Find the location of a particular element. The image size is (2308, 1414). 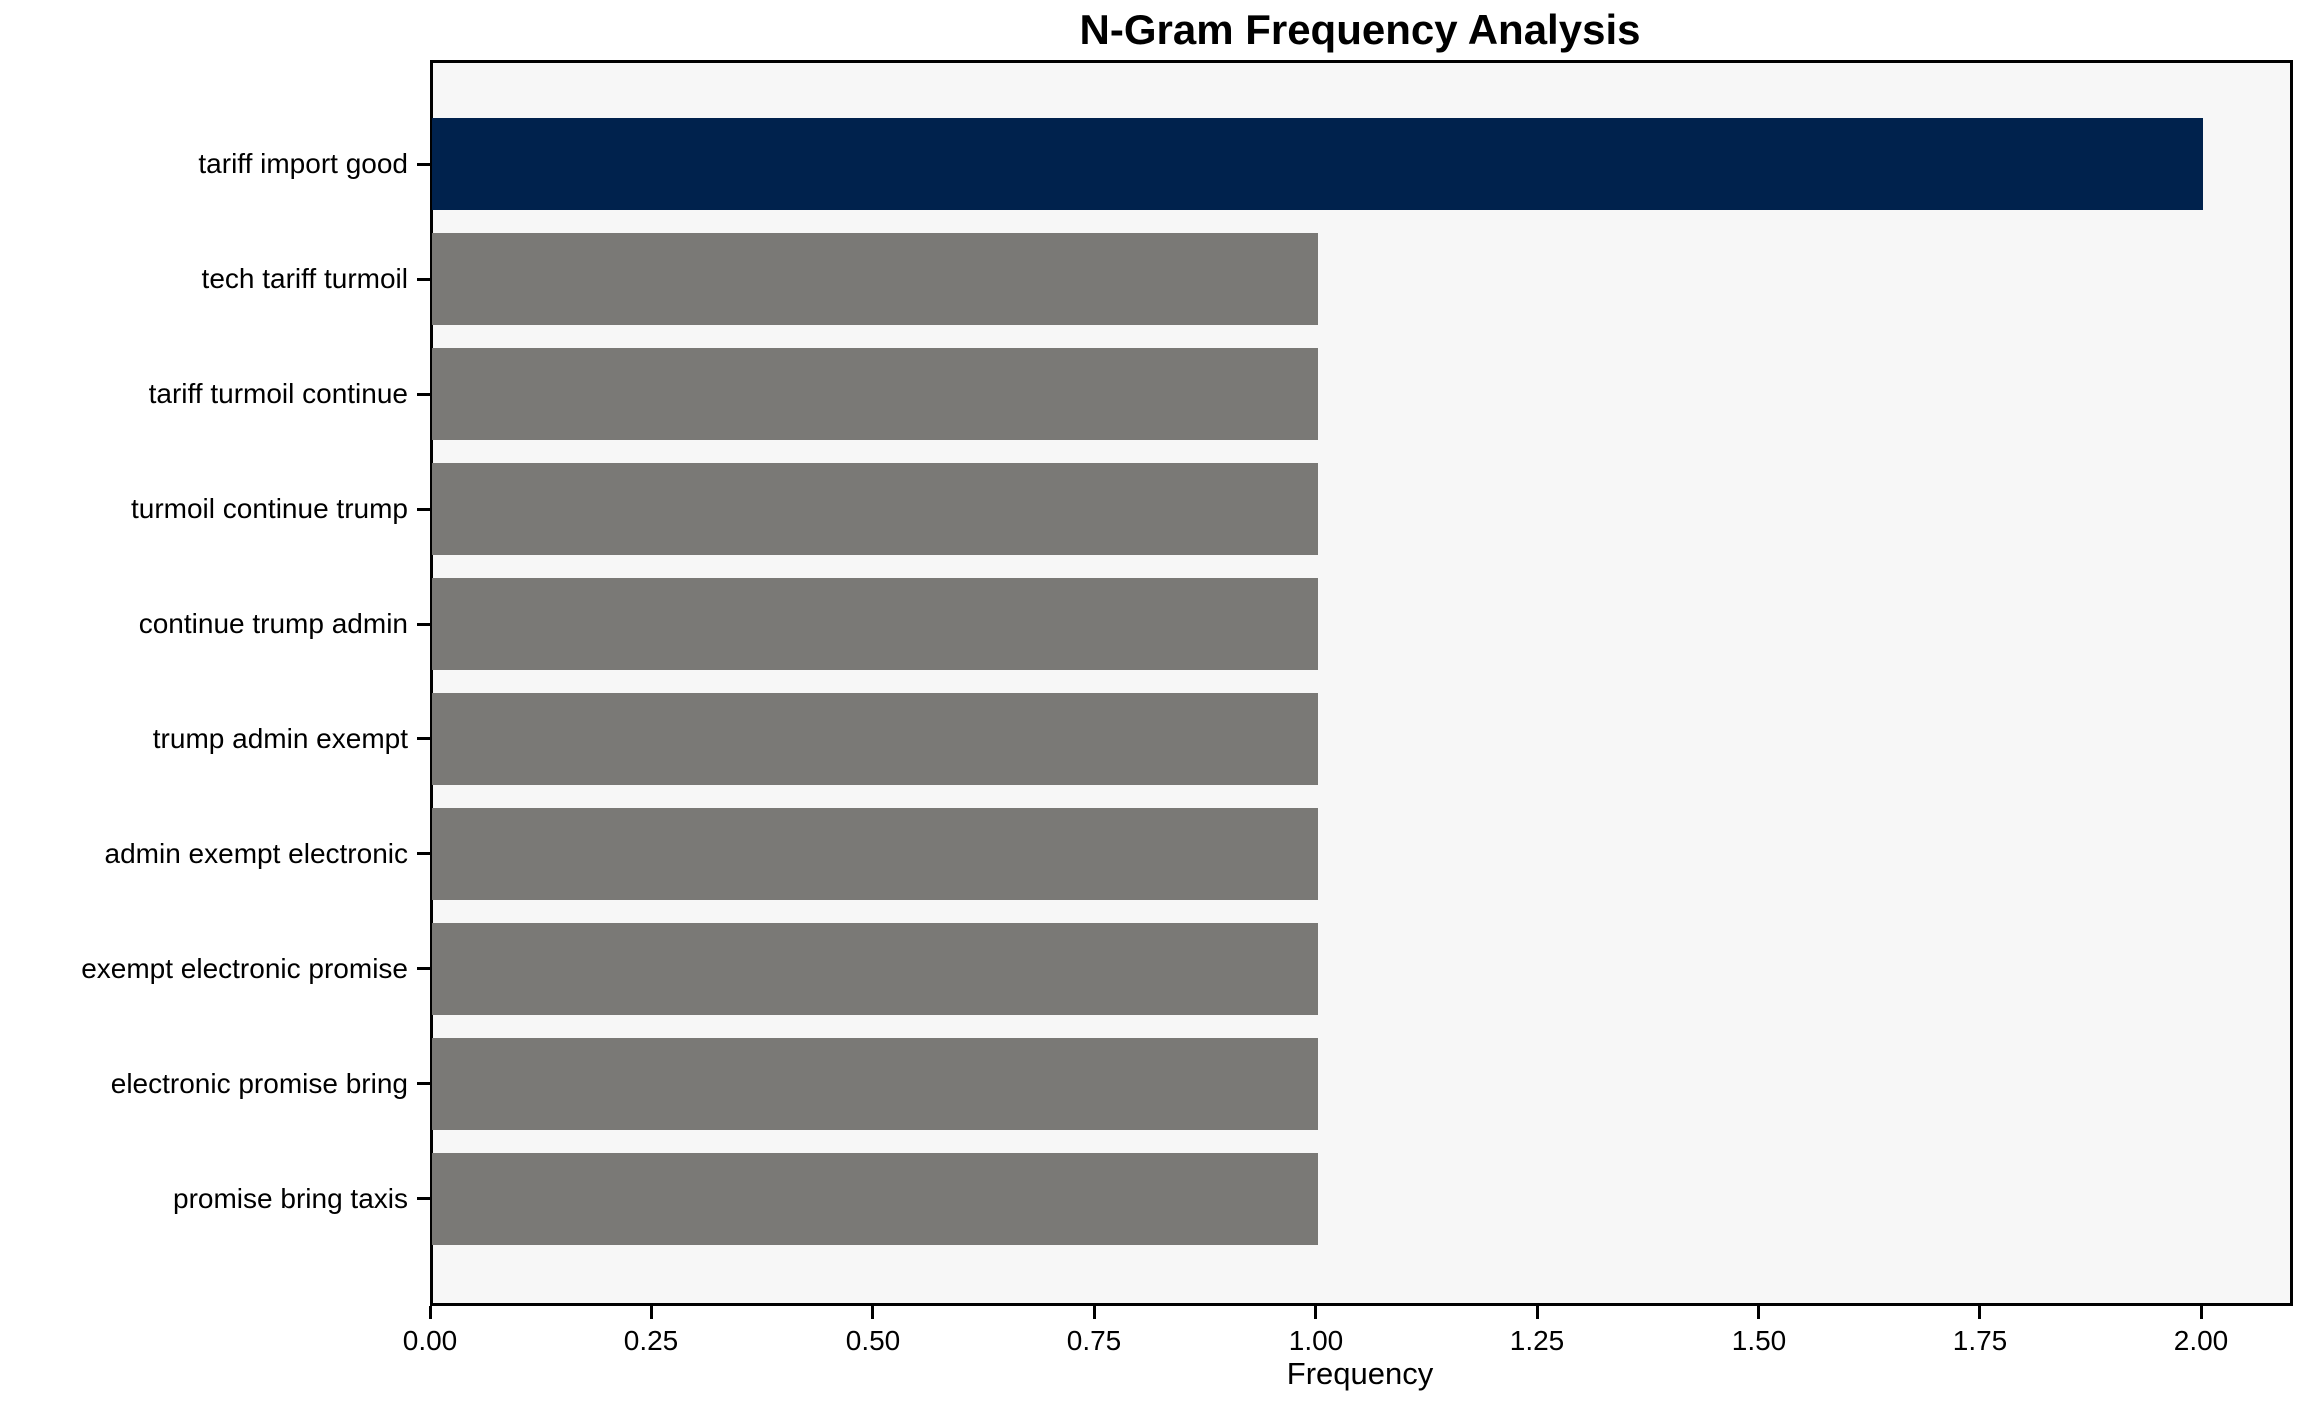

x-tick-label: 1.50 is located at coordinates (1759, 1340).